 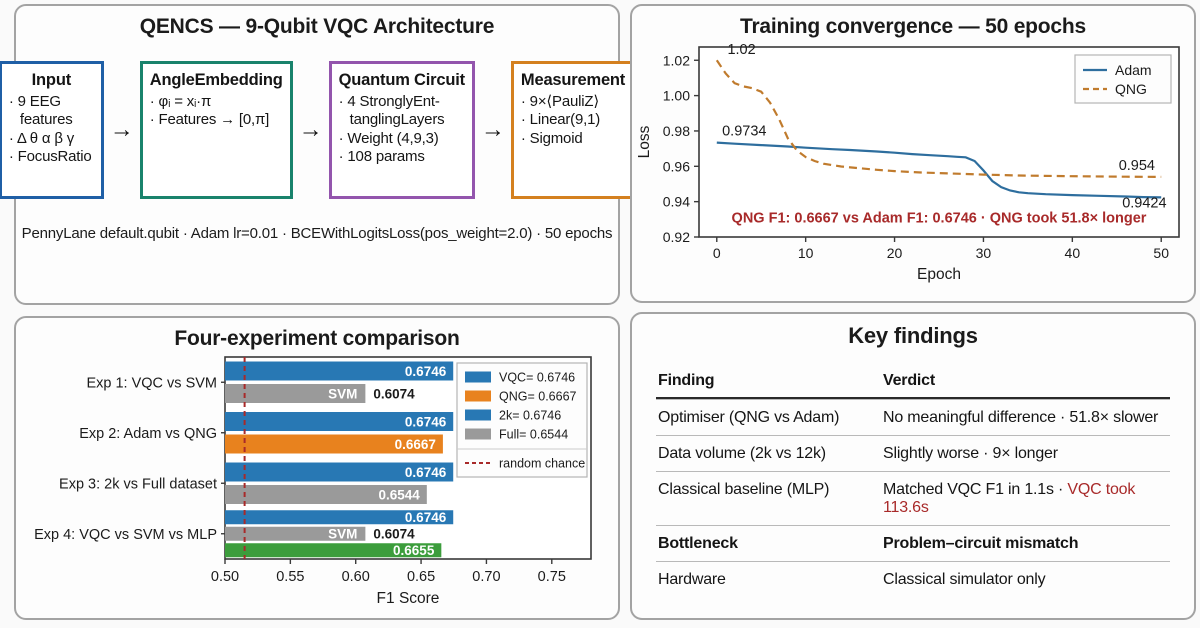 What do you see at coordinates (290, 577) in the screenshot?
I see `x-tick-label: 0.55` at bounding box center [290, 577].